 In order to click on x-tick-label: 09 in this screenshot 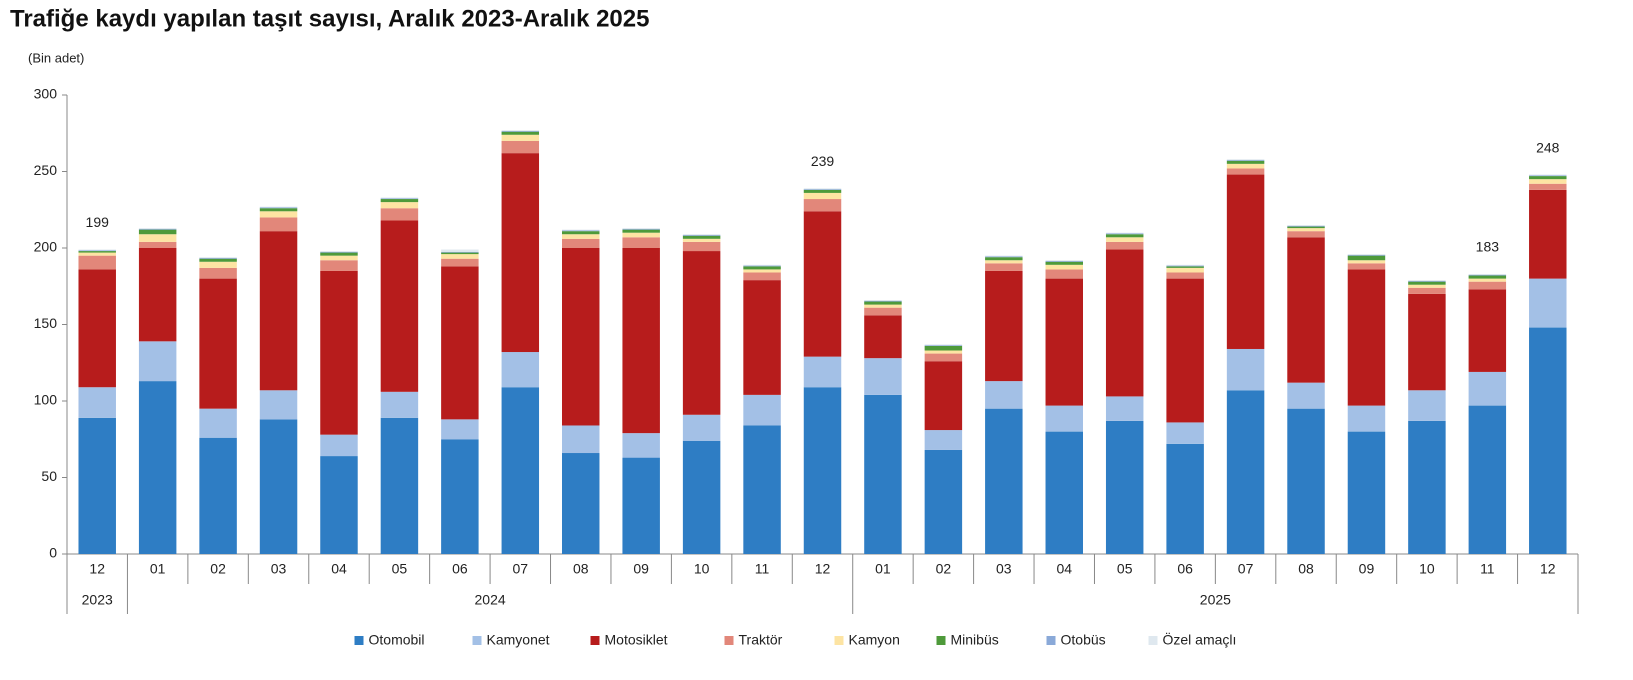, I will do `click(641, 569)`.